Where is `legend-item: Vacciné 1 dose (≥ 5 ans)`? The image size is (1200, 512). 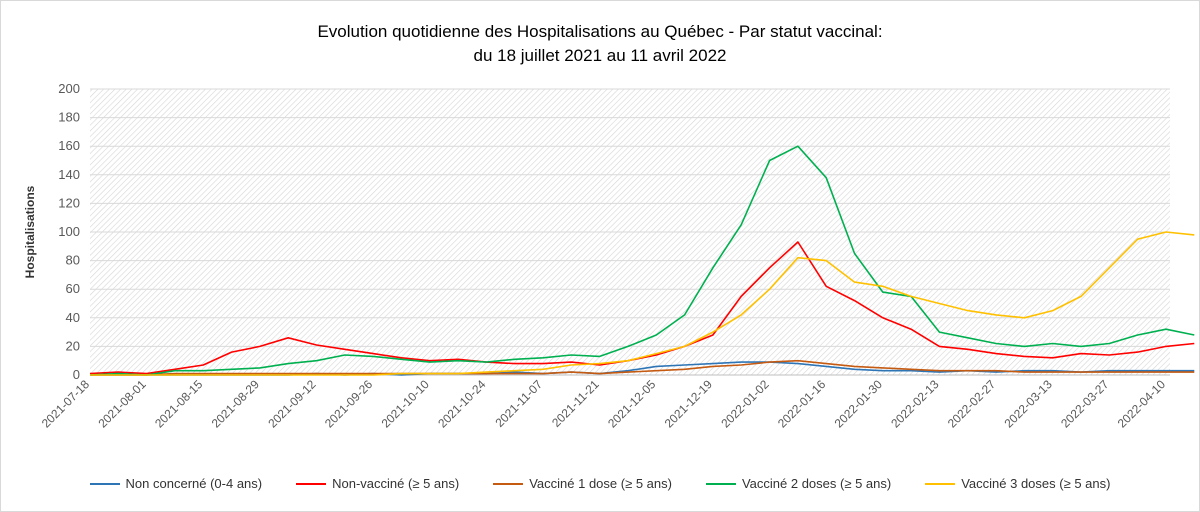
legend-item: Vacciné 1 dose (≥ 5 ans) is located at coordinates (582, 483).